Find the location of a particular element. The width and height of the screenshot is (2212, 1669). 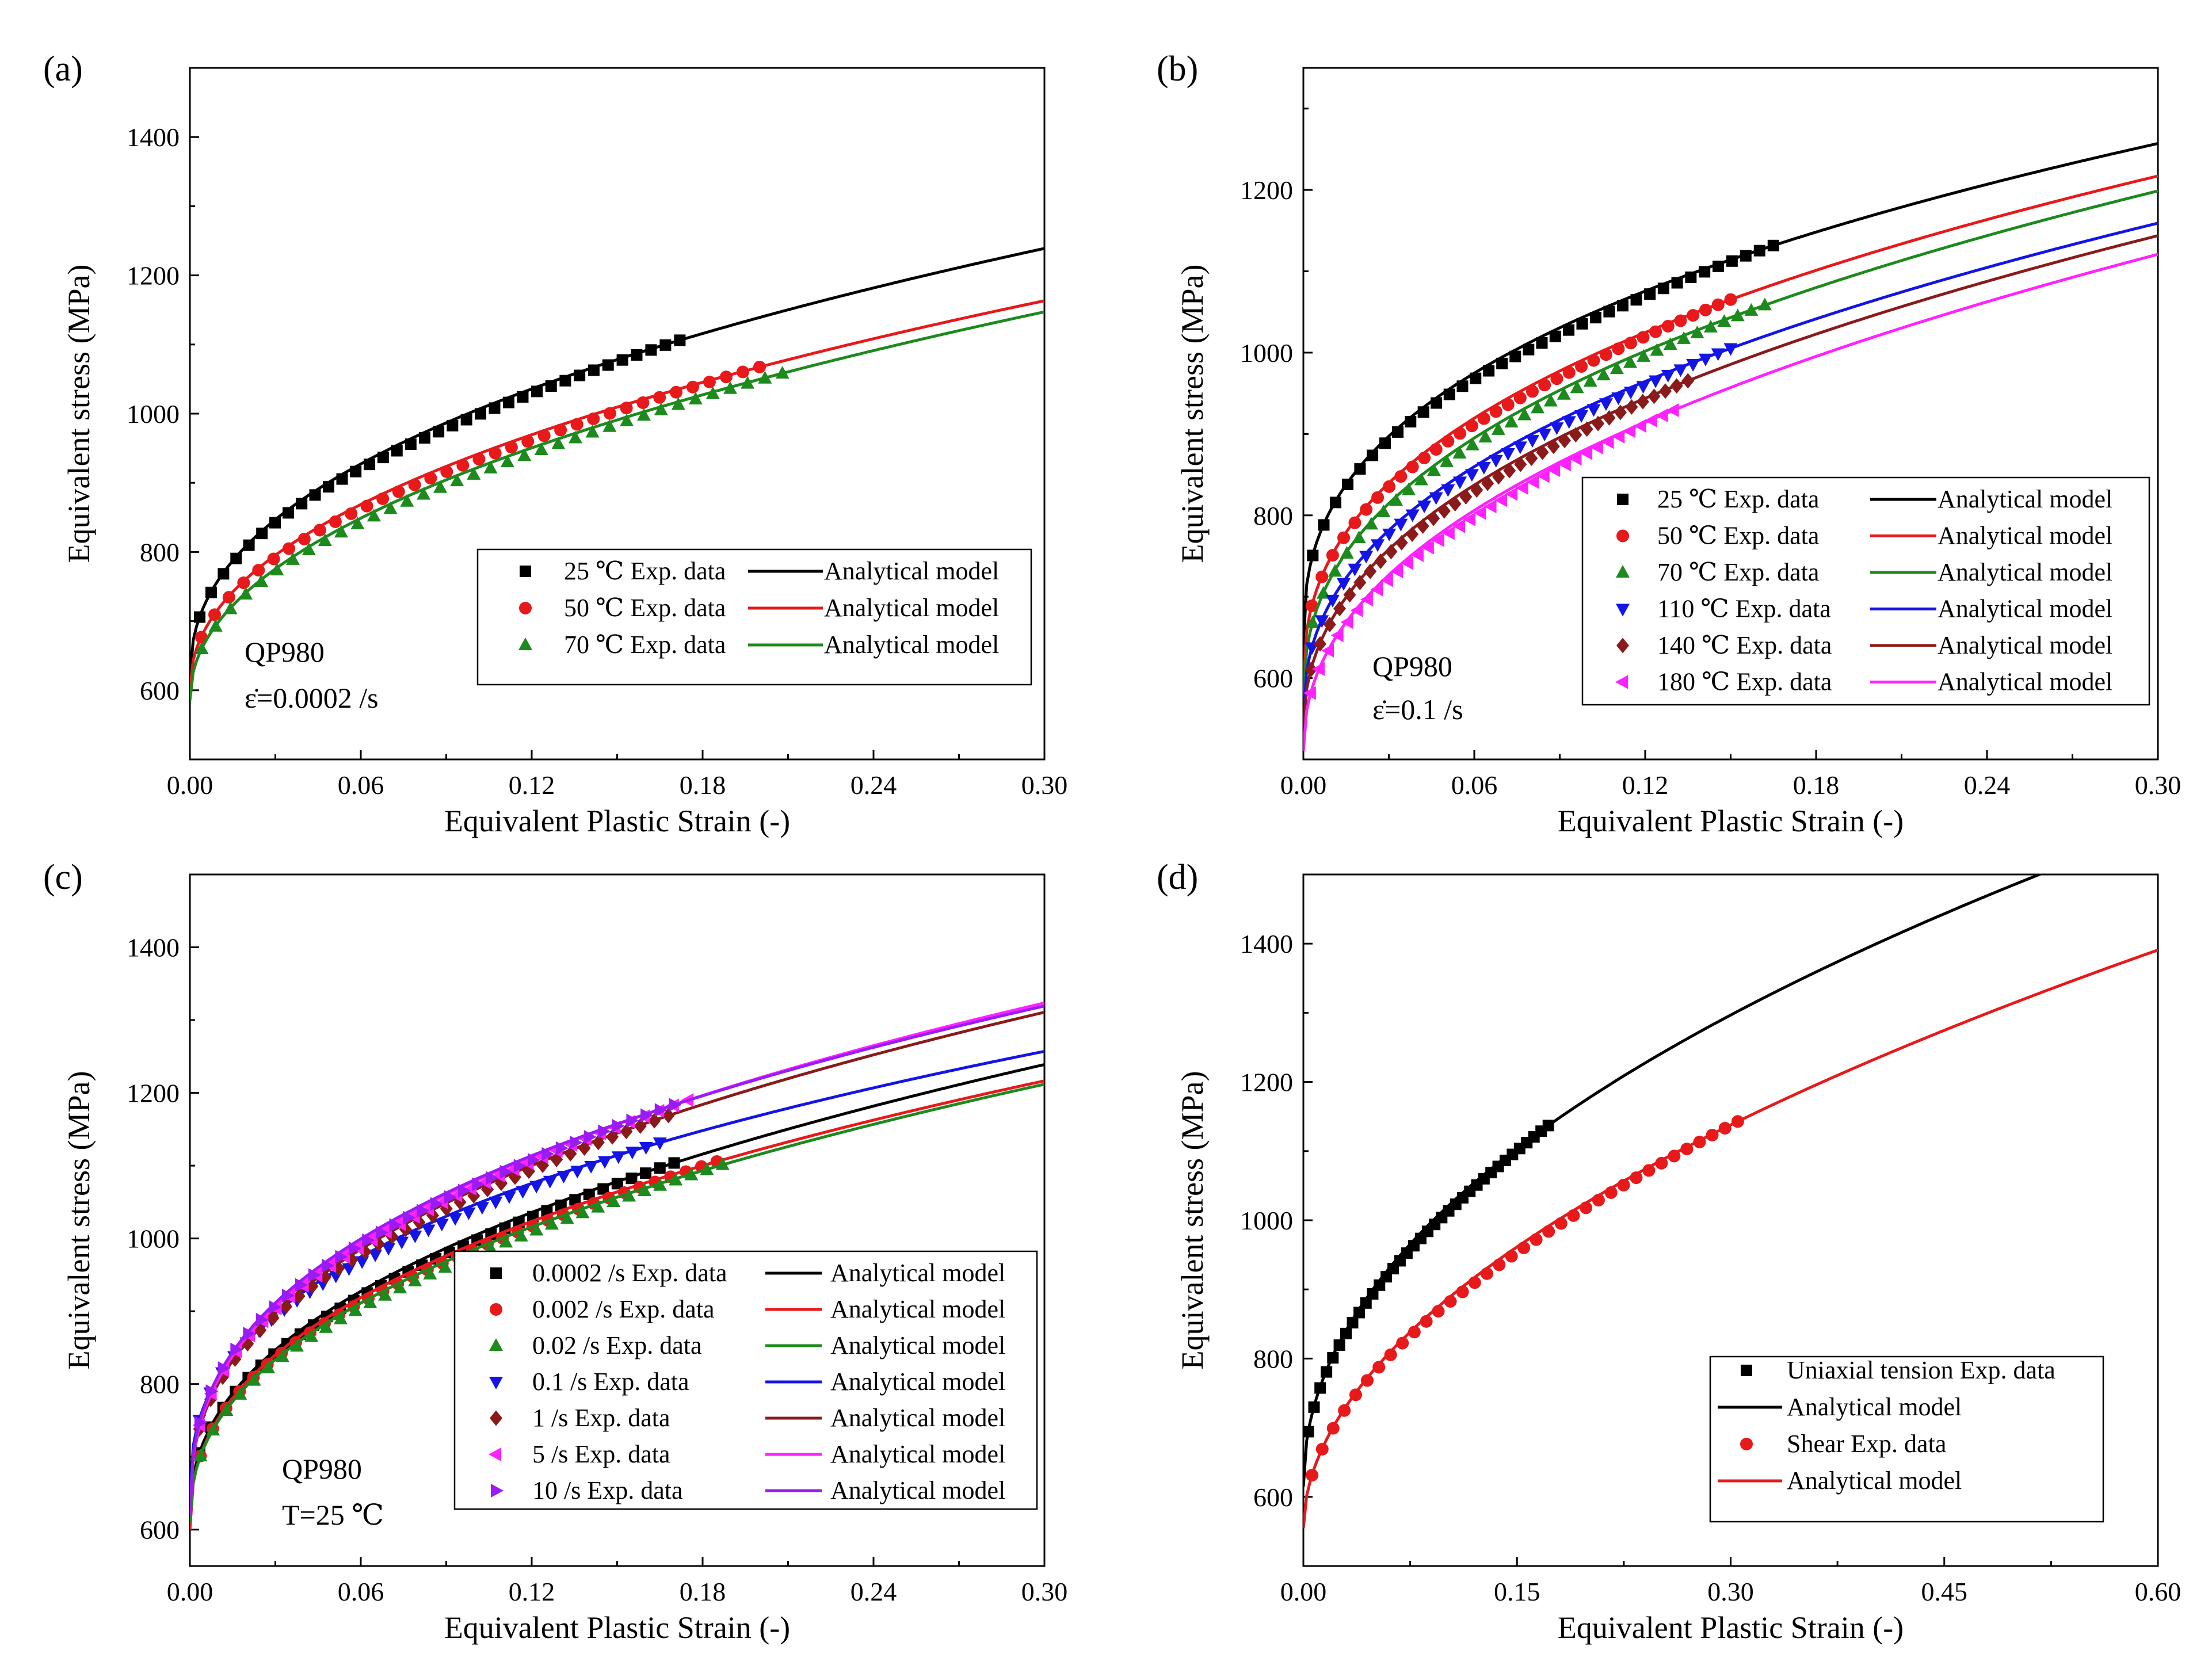

y-tick-label: 1400 is located at coordinates (1267, 943).